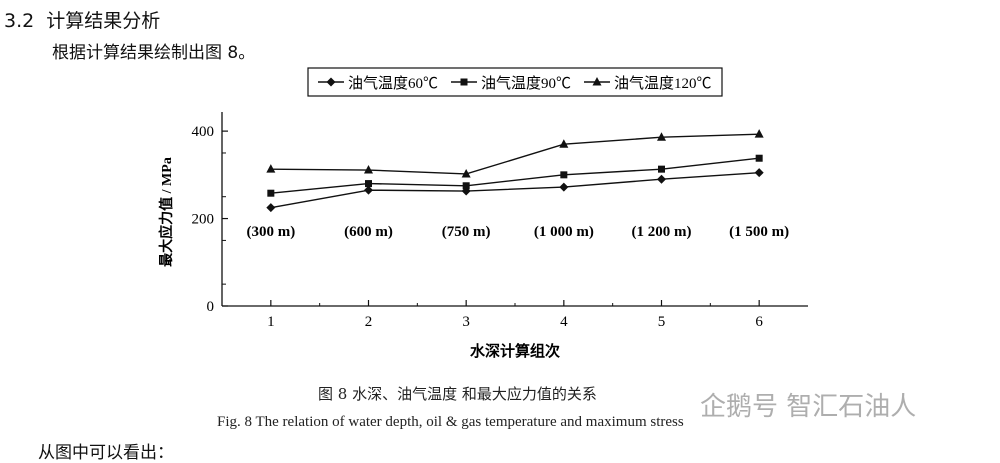 Image resolution: width=1000 pixels, height=463 pixels. I want to click on depth-annotation: (300 m), so click(270, 232).